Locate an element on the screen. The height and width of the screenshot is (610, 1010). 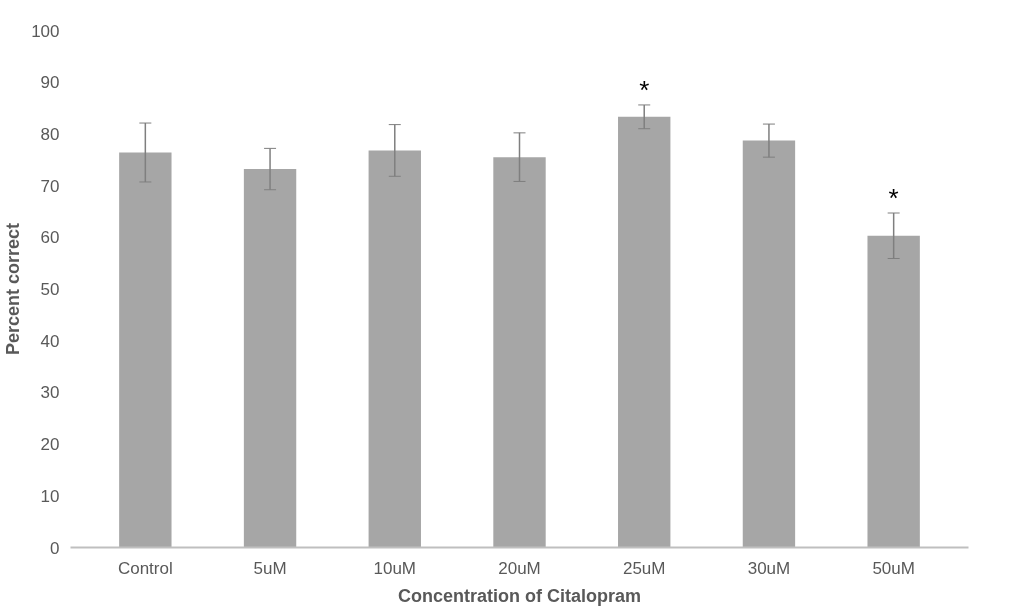
y-tick-label: 80 is located at coordinates (50, 134).